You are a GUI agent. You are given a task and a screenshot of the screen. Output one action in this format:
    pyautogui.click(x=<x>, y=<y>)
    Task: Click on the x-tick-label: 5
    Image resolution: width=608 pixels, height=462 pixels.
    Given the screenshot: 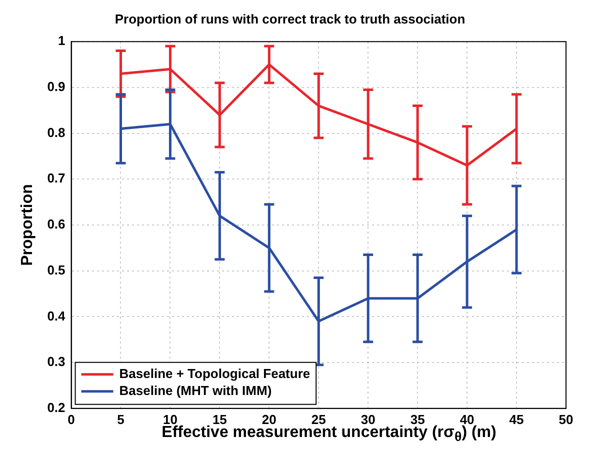 What is the action you would take?
    pyautogui.click(x=120, y=419)
    